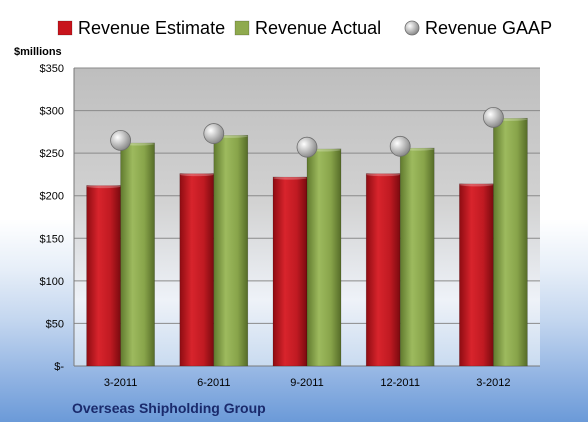  I want to click on company-name: Overseas Shipholding Group, so click(169, 408).